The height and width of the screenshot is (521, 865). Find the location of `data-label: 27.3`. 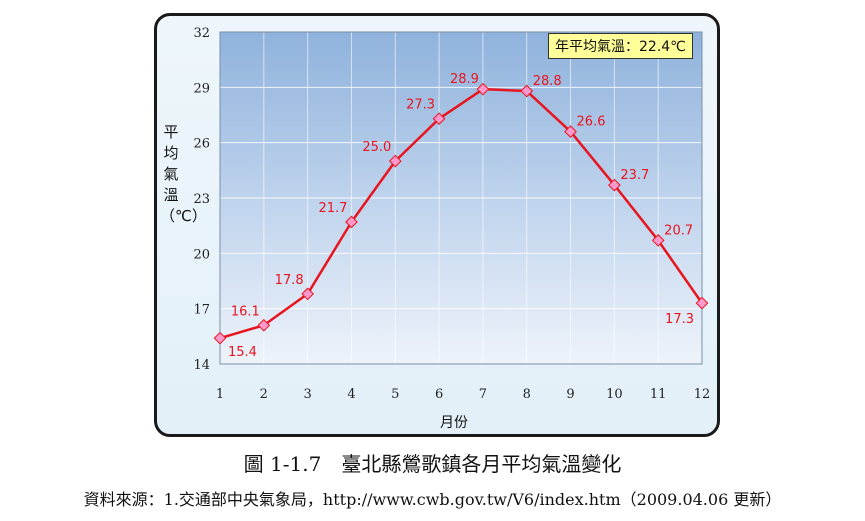

data-label: 27.3 is located at coordinates (420, 105).